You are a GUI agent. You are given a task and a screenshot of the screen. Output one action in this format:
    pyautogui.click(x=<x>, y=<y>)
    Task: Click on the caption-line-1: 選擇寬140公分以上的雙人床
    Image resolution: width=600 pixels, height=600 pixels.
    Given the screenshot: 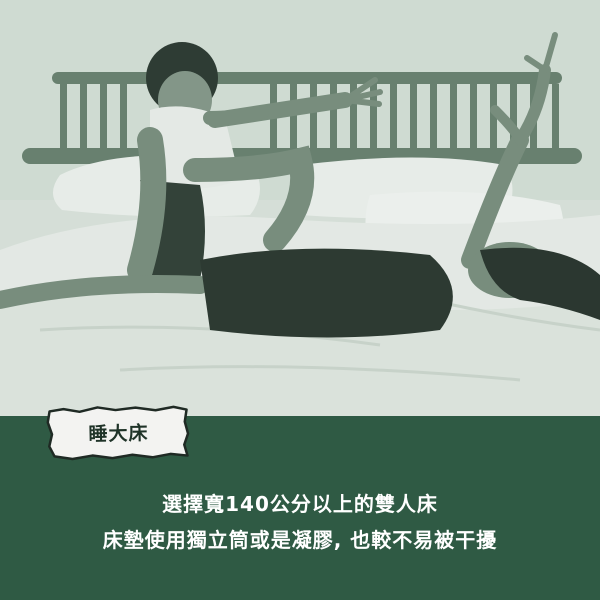 What is the action you would take?
    pyautogui.click(x=300, y=504)
    